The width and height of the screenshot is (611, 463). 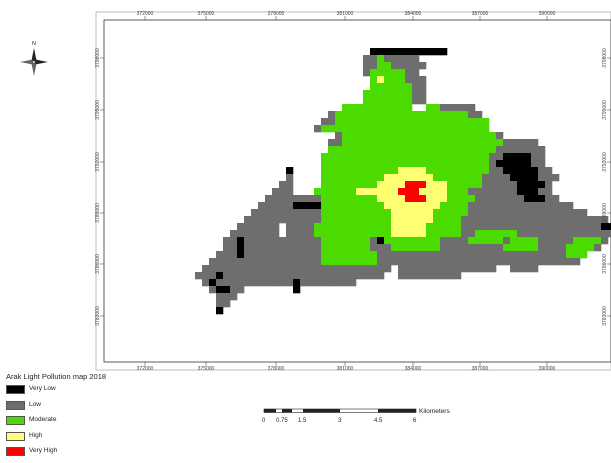 I want to click on legend-label: Very High, so click(x=43, y=450).